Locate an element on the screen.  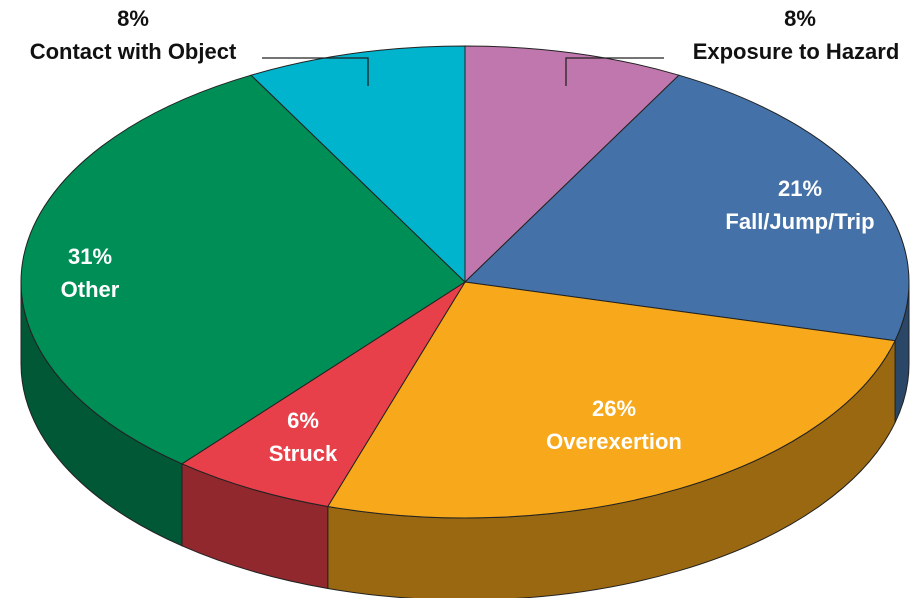
category-label: Other is located at coordinates (90, 289).